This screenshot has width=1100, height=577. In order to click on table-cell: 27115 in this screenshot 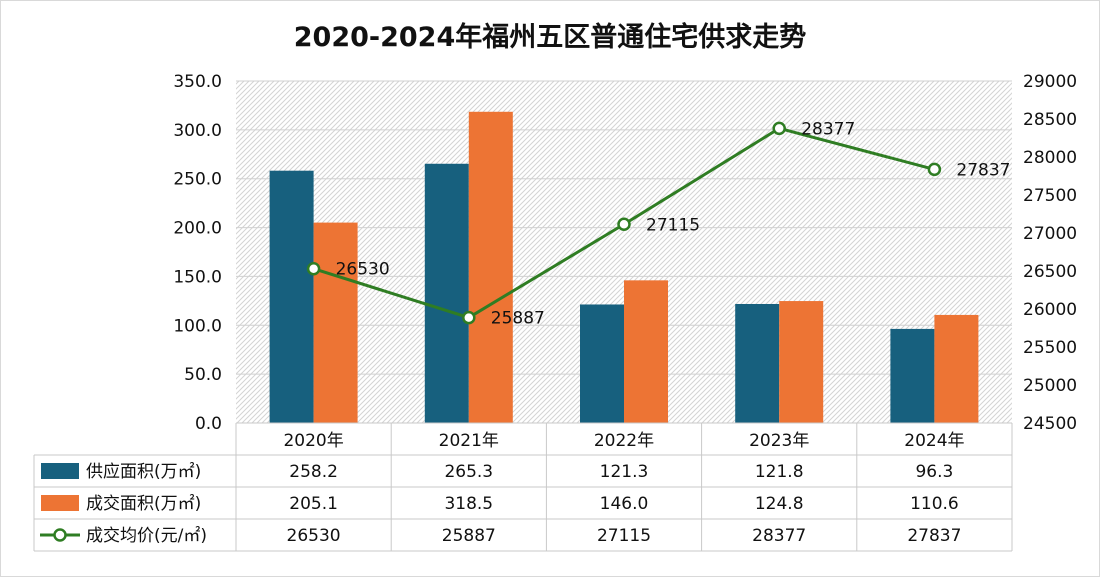, I will do `click(624, 536)`.